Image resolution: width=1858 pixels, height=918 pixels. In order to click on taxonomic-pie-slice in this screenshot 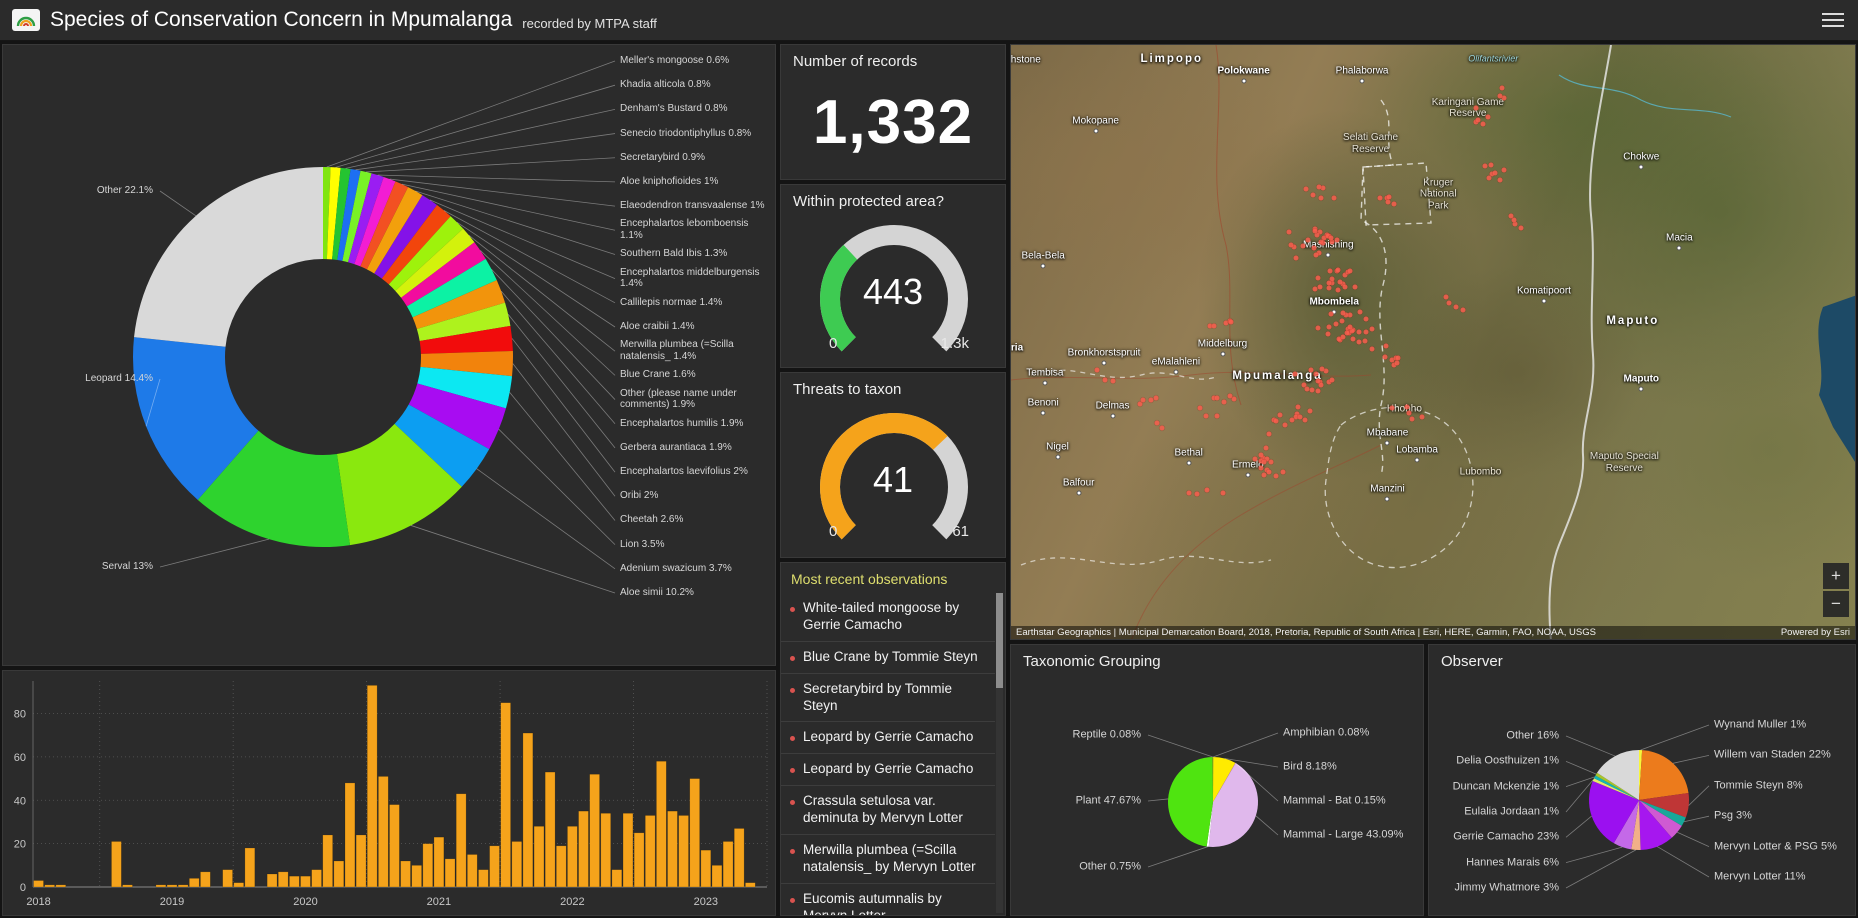, I will do `click(1190, 802)`.